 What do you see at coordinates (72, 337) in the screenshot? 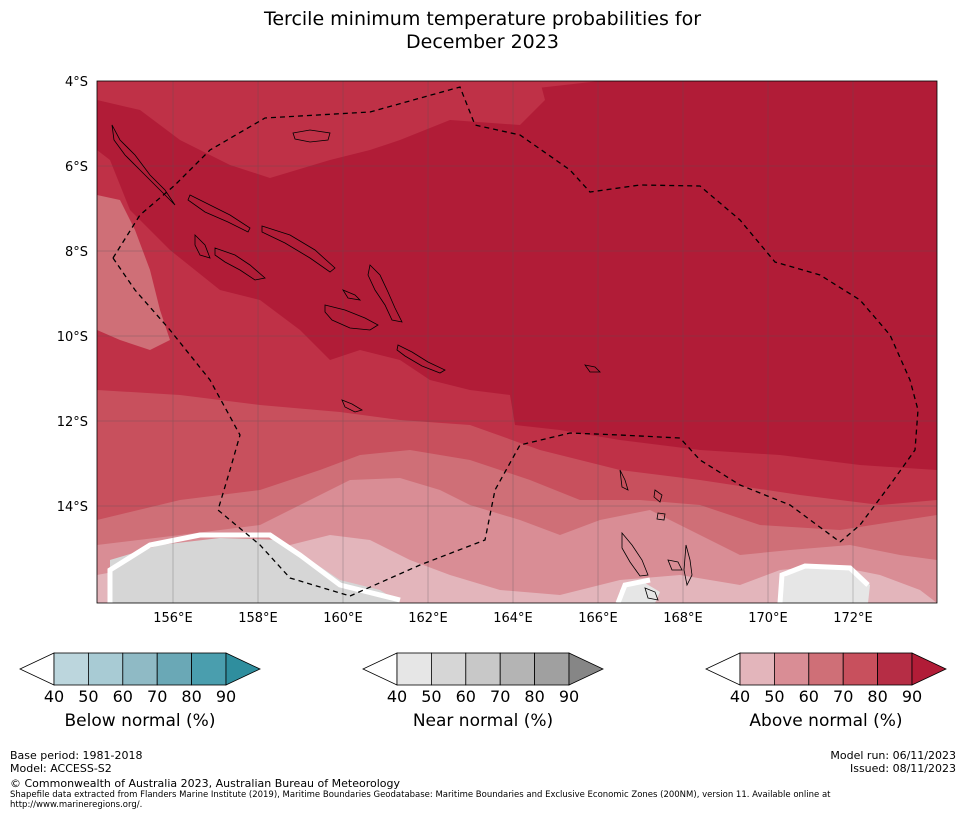
I see `lat-label: 10°S` at bounding box center [72, 337].